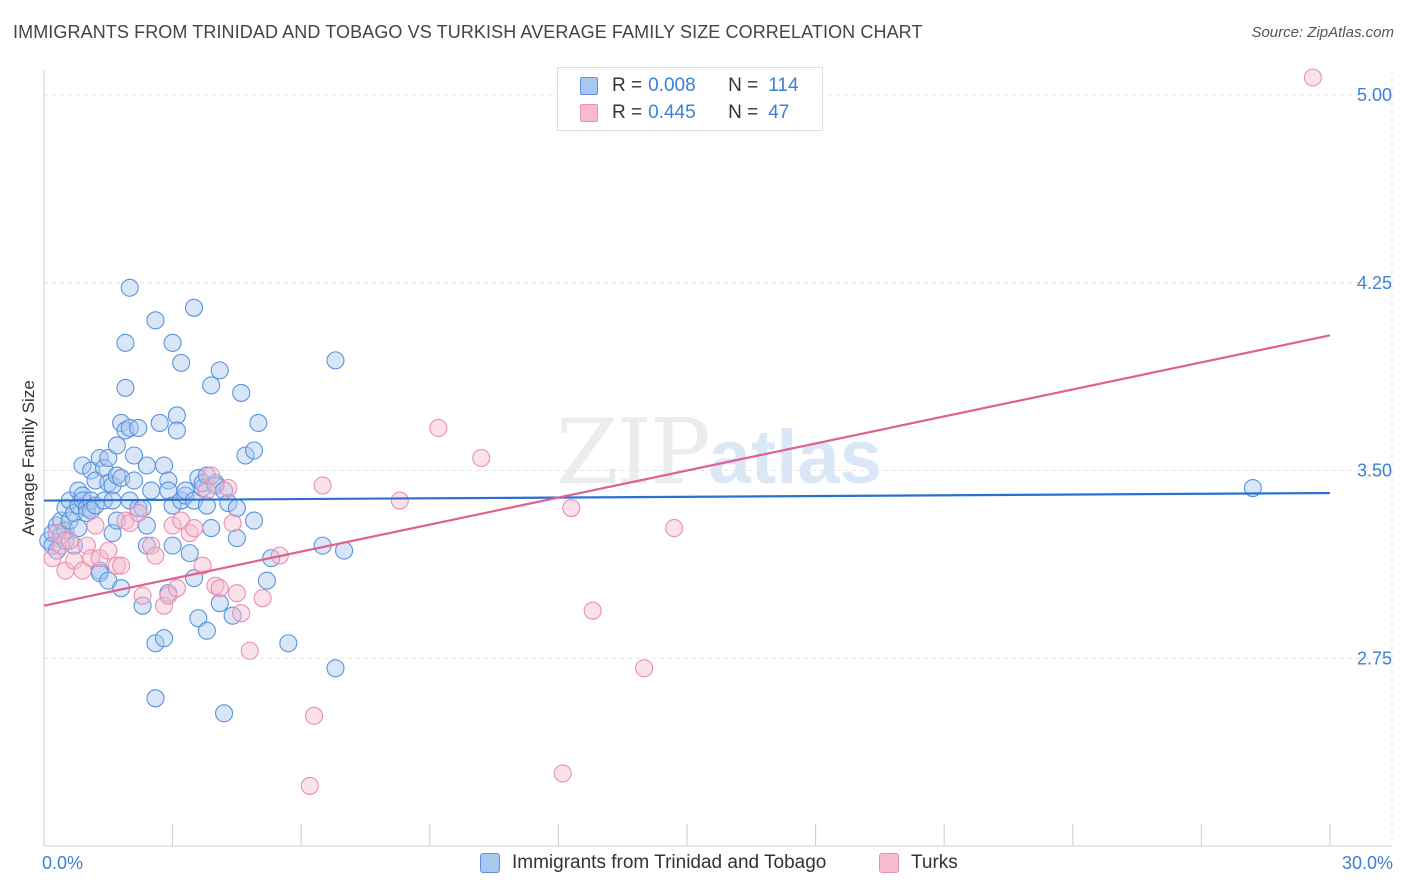 Image resolution: width=1406 pixels, height=892 pixels. What do you see at coordinates (589, 113) in the screenshot?
I see `pink-swatch` at bounding box center [589, 113].